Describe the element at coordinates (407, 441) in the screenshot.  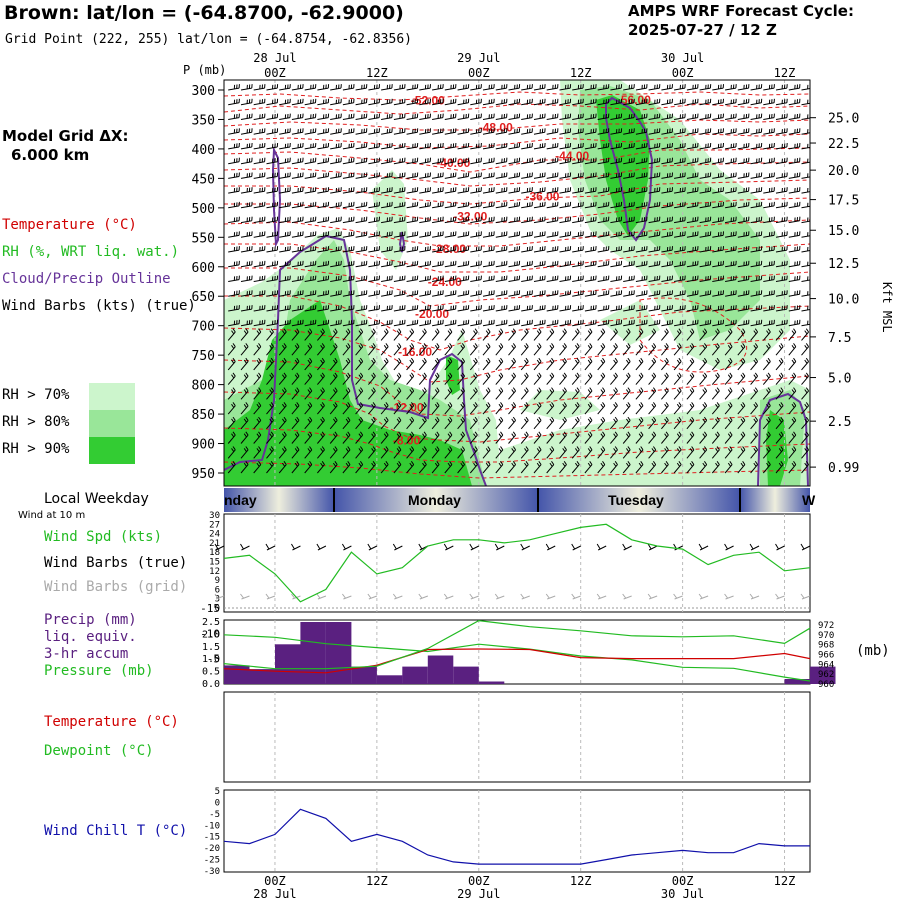
I see `temperature-contour-label: -8.00` at that location.